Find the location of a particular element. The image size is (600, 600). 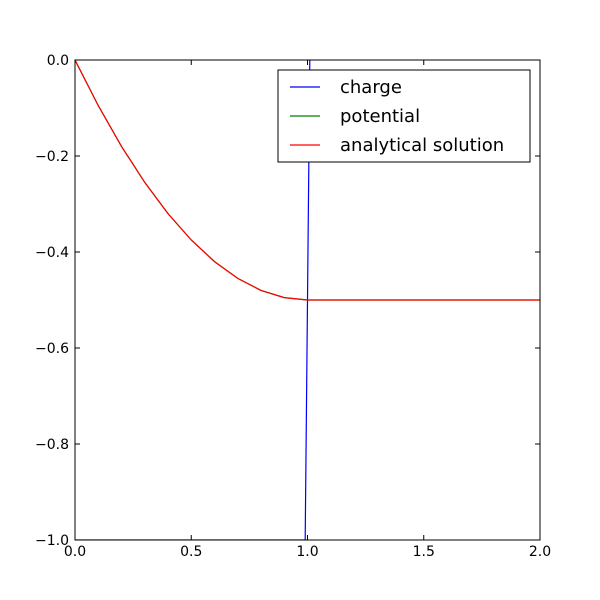

legend-label: potential is located at coordinates (380, 116).